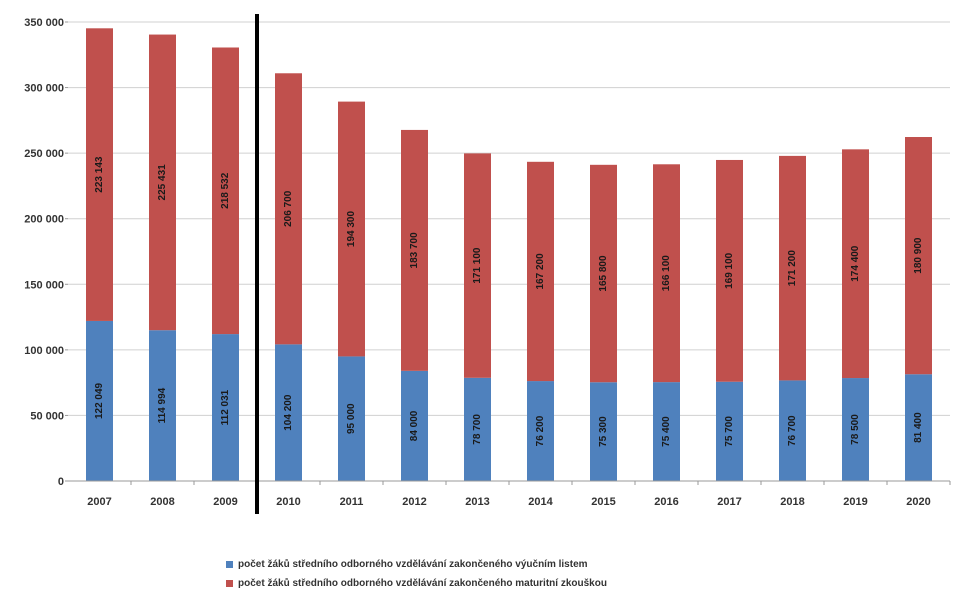 The image size is (957, 593). I want to click on y-tick-label: 300 000, so click(44, 89).